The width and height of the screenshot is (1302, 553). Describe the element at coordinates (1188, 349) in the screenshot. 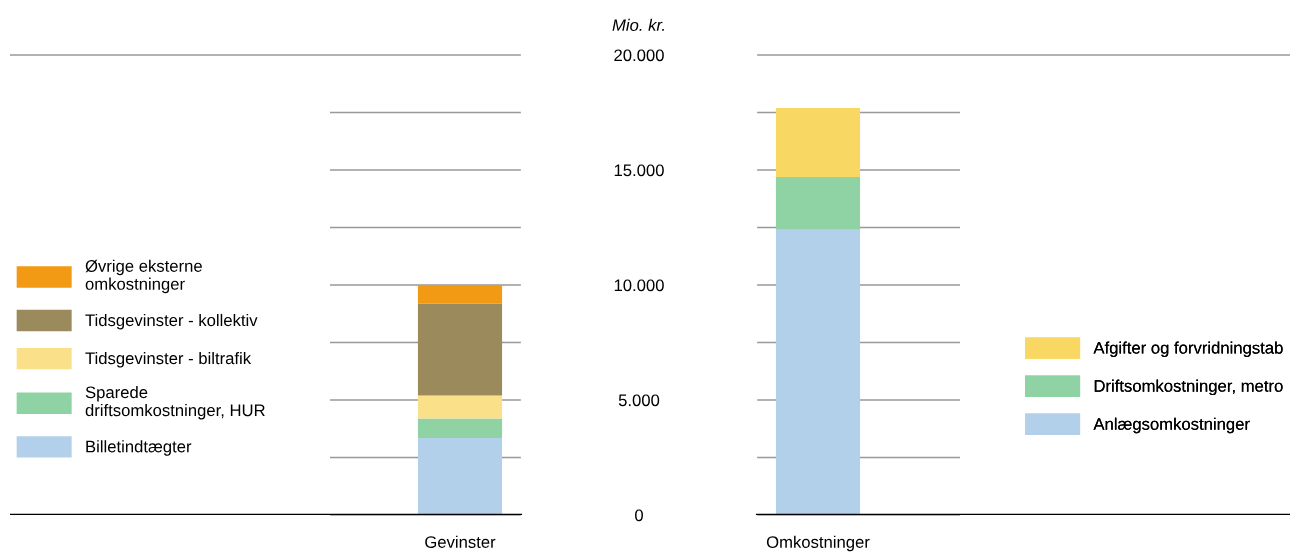

I see `legend-label: Afgifter og forvridningstab` at that location.